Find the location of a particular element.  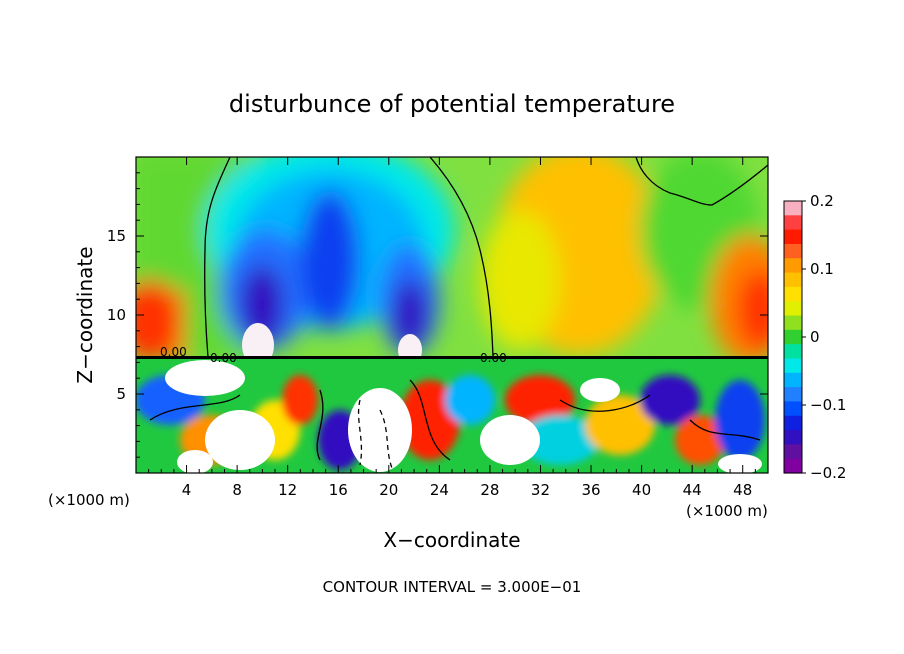

colorbar-tick-label: 0 is located at coordinates (815, 337).